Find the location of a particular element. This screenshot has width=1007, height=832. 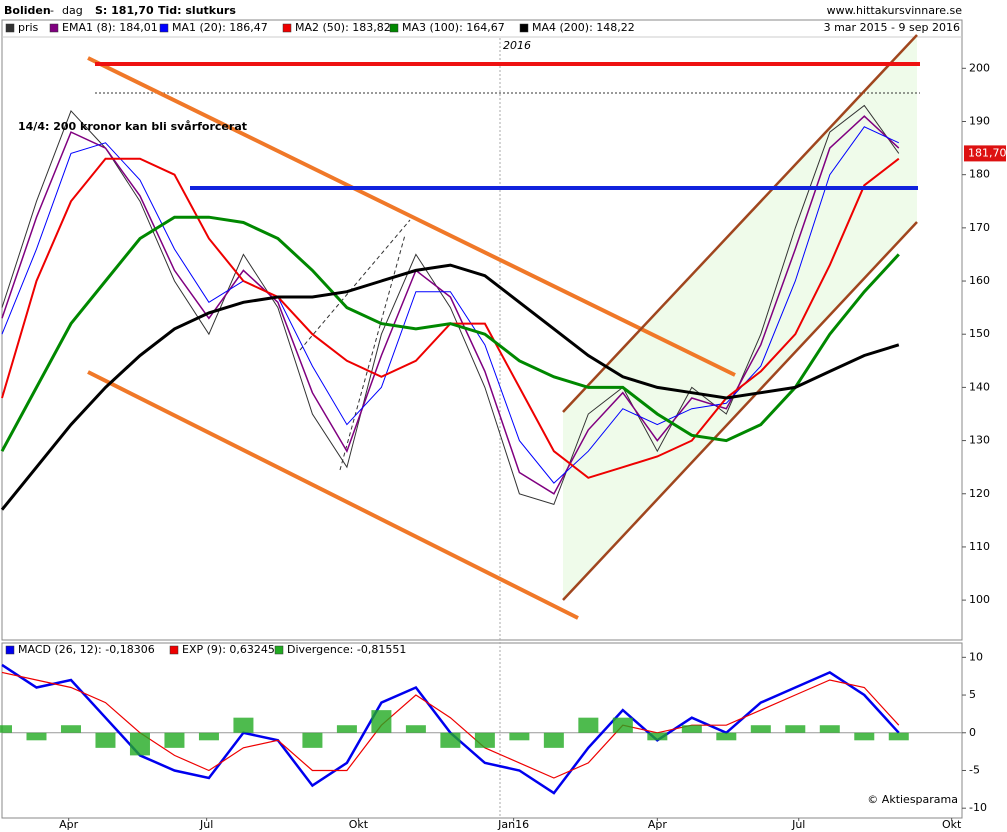

annotation: 14/4: 200 kronor kan bli svårforcerat is located at coordinates (132, 126).